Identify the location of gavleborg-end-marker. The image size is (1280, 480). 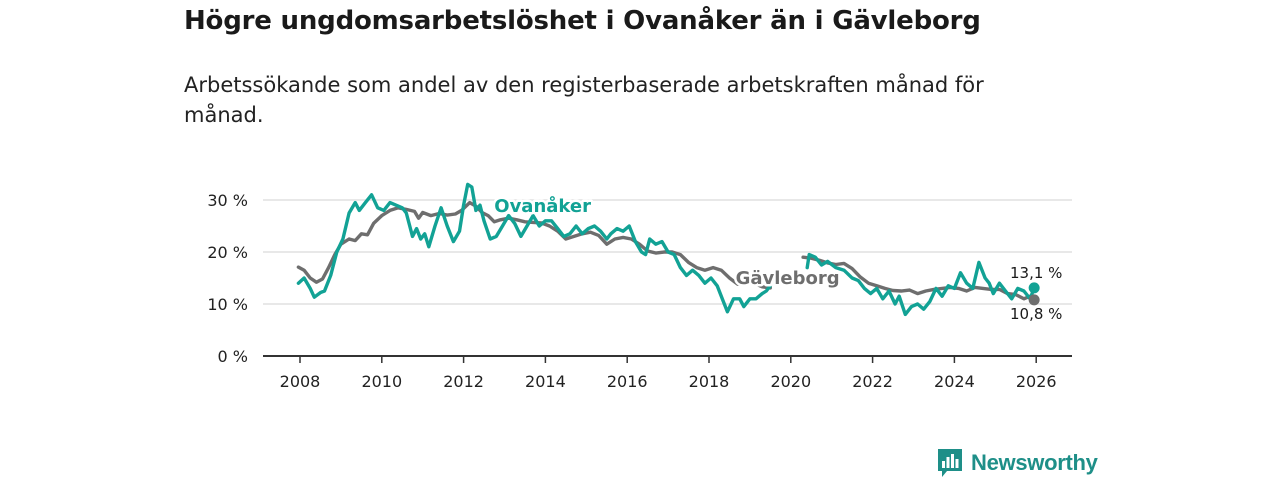
(1034, 300).